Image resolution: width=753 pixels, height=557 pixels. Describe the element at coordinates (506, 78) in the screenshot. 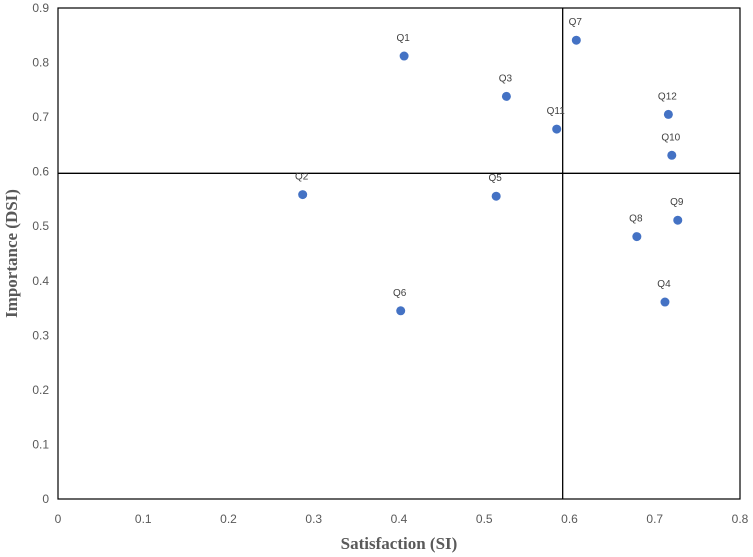

I see `data-label-q3: Q3` at that location.